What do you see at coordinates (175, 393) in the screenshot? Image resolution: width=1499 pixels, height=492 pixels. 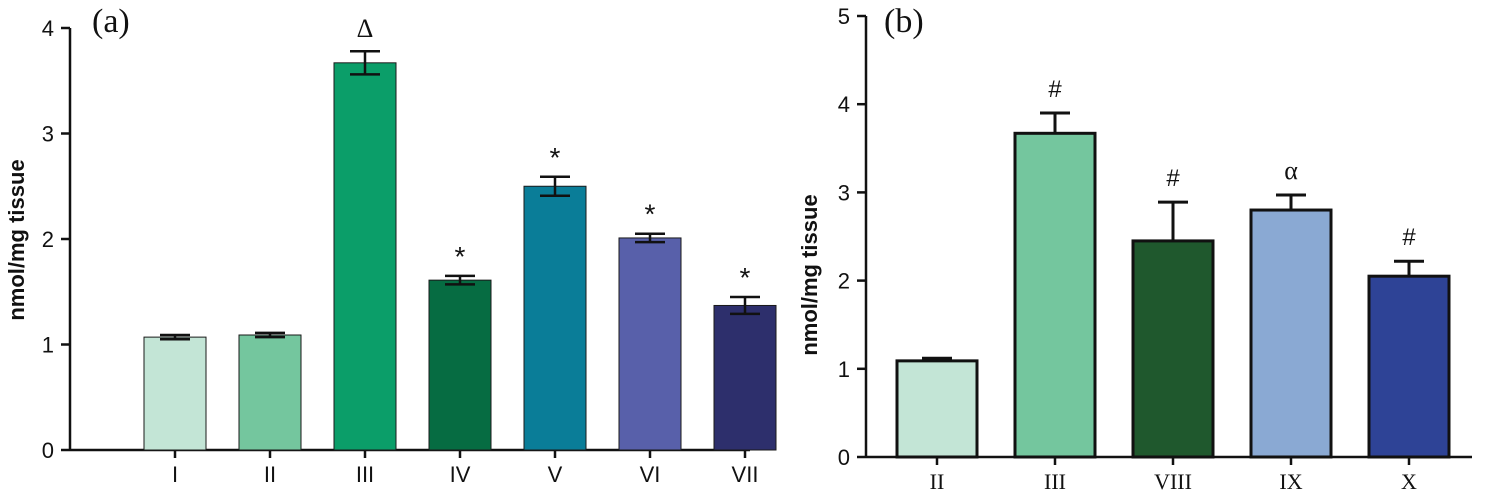 I see `bar-i` at bounding box center [175, 393].